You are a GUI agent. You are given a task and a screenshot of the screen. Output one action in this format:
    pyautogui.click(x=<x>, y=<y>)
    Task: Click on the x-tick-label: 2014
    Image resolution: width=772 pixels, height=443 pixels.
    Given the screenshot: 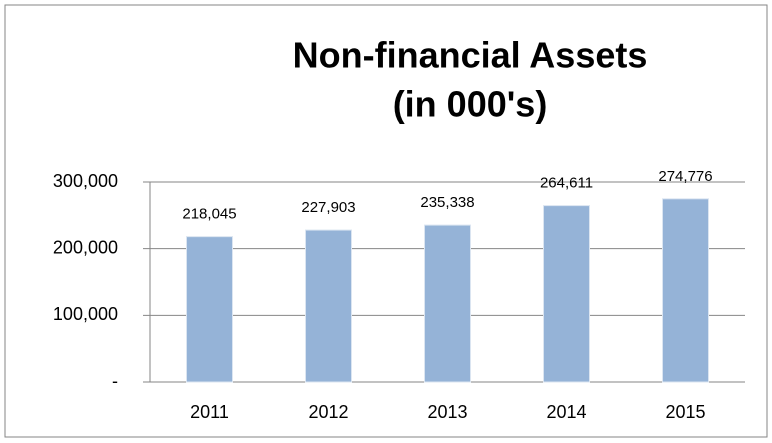 What is the action you would take?
    pyautogui.click(x=566, y=412)
    